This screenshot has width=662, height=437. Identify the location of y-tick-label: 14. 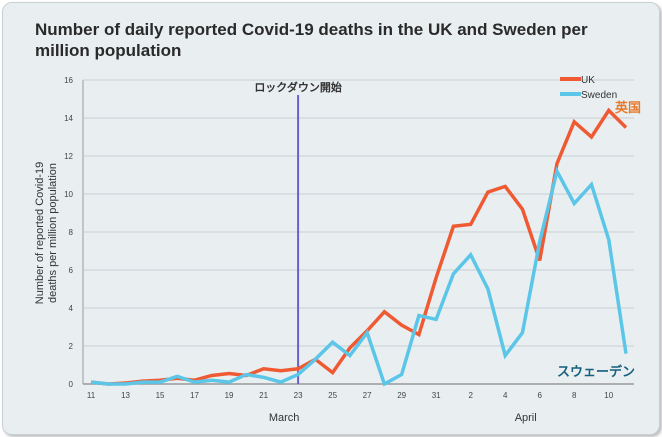
(68, 118).